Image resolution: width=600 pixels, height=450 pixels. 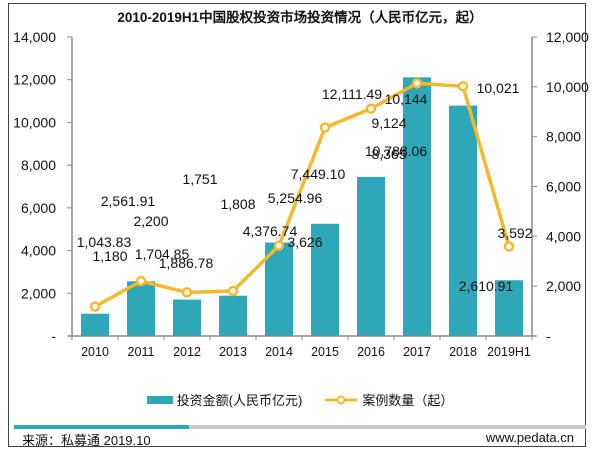 I want to click on y-tick-label-left: 10,000, so click(x=34, y=122).